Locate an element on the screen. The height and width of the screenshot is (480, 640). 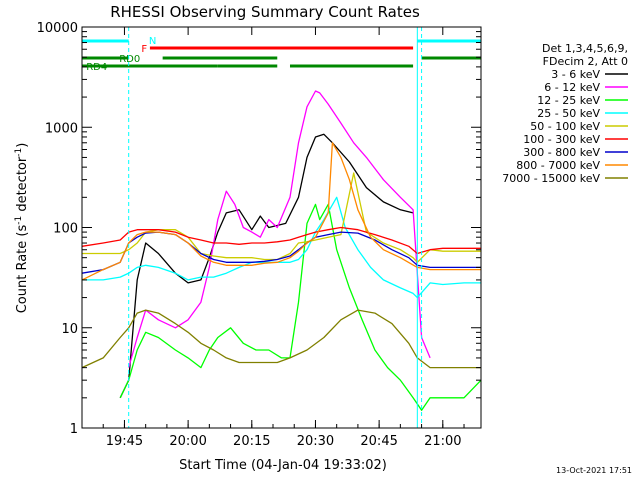
legend-label-2: 6 - 12 keV is located at coordinates (572, 87).